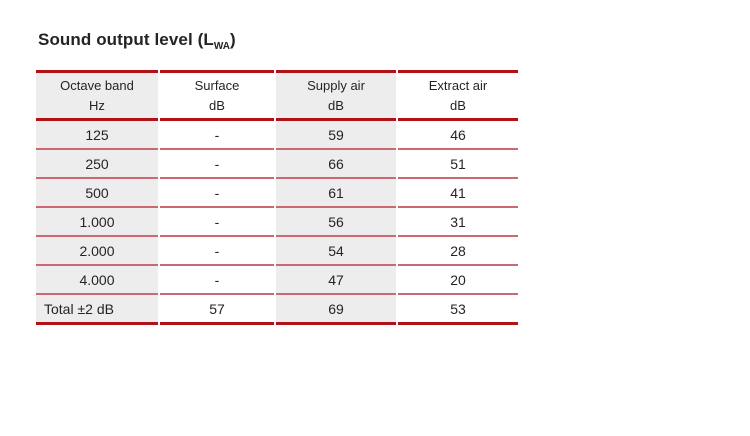 The width and height of the screenshot is (750, 436). What do you see at coordinates (97, 85) in the screenshot?
I see `header-octave-band-label: Octave band` at bounding box center [97, 85].